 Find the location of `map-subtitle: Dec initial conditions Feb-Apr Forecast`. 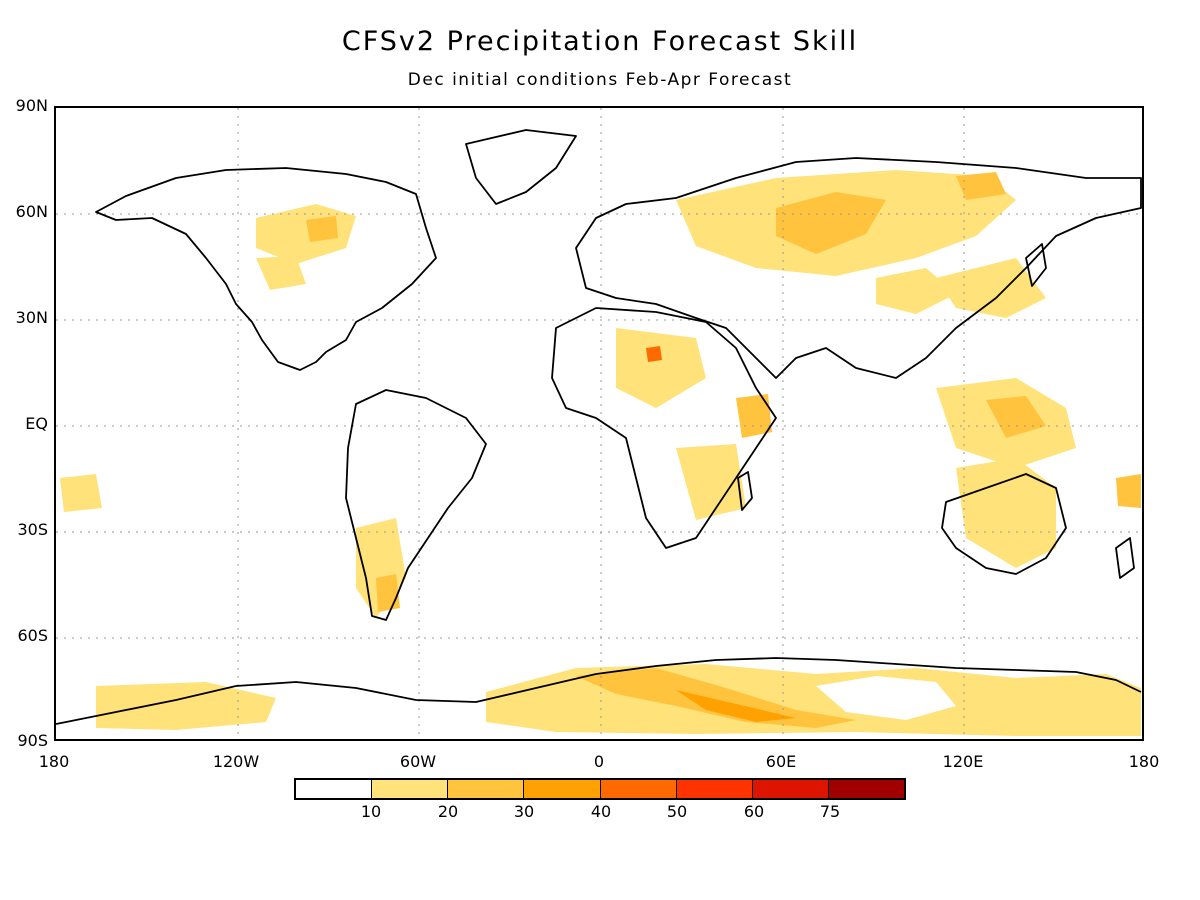

map-subtitle: Dec initial conditions Feb-Apr Forecast is located at coordinates (600, 80).